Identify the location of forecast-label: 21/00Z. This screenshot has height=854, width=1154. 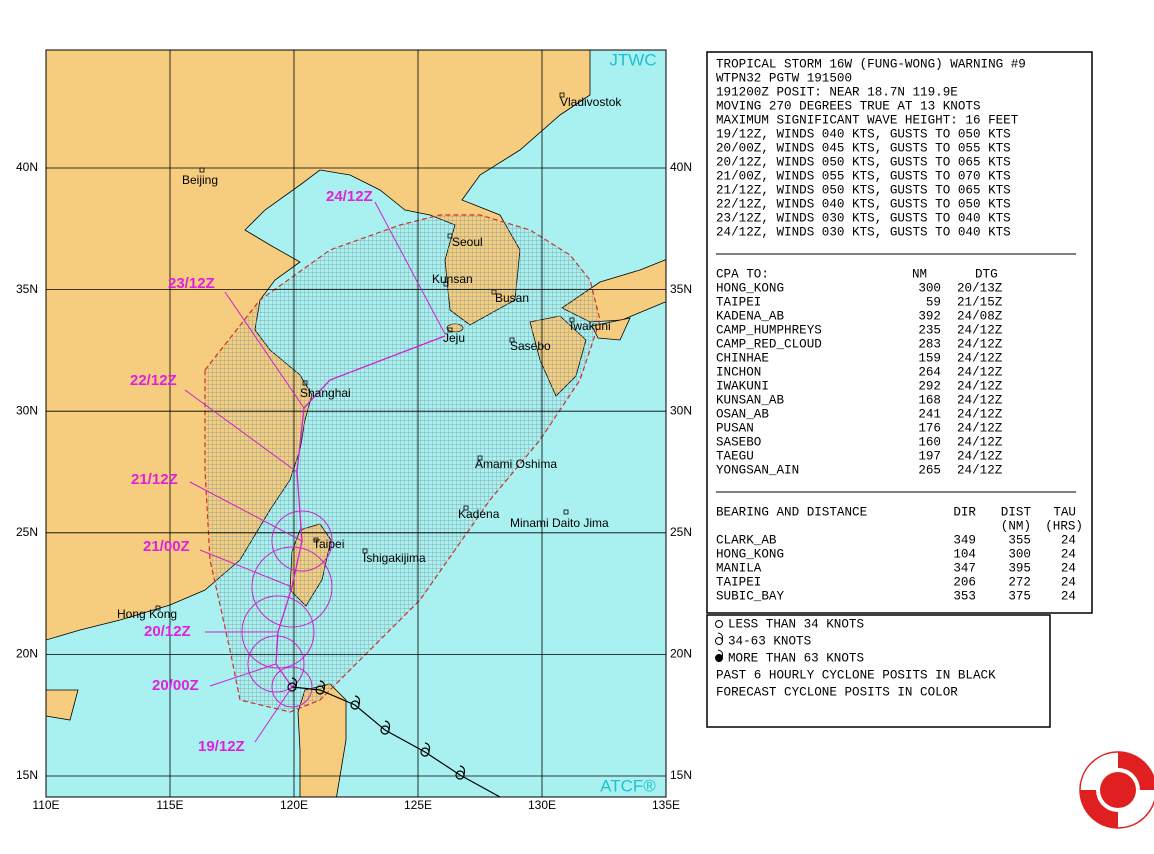
(166, 546).